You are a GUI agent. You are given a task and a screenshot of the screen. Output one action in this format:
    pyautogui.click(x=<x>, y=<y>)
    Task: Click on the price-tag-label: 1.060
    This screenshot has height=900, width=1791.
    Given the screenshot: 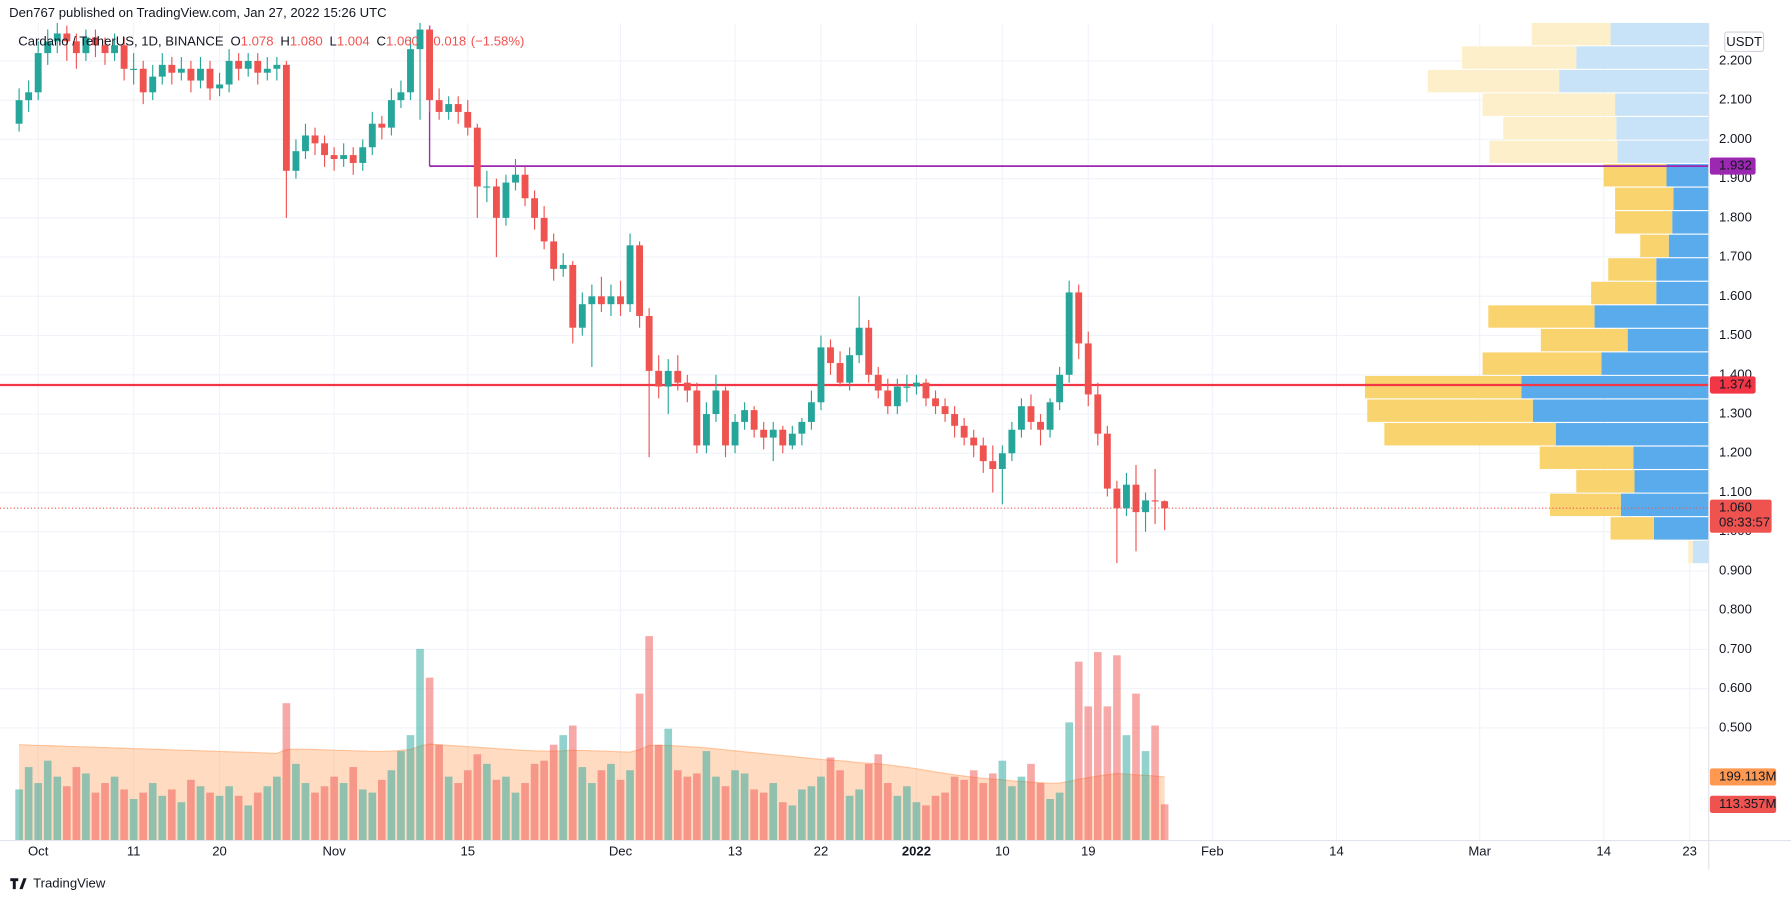 What is the action you would take?
    pyautogui.click(x=1735, y=507)
    